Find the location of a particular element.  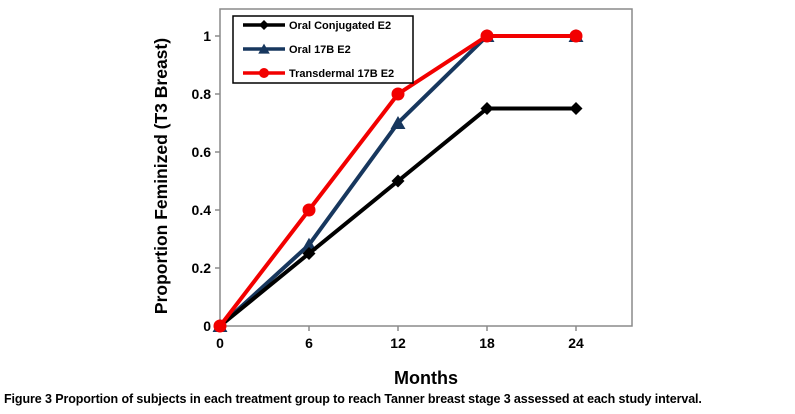

x-tick-label: 24 is located at coordinates (576, 343).